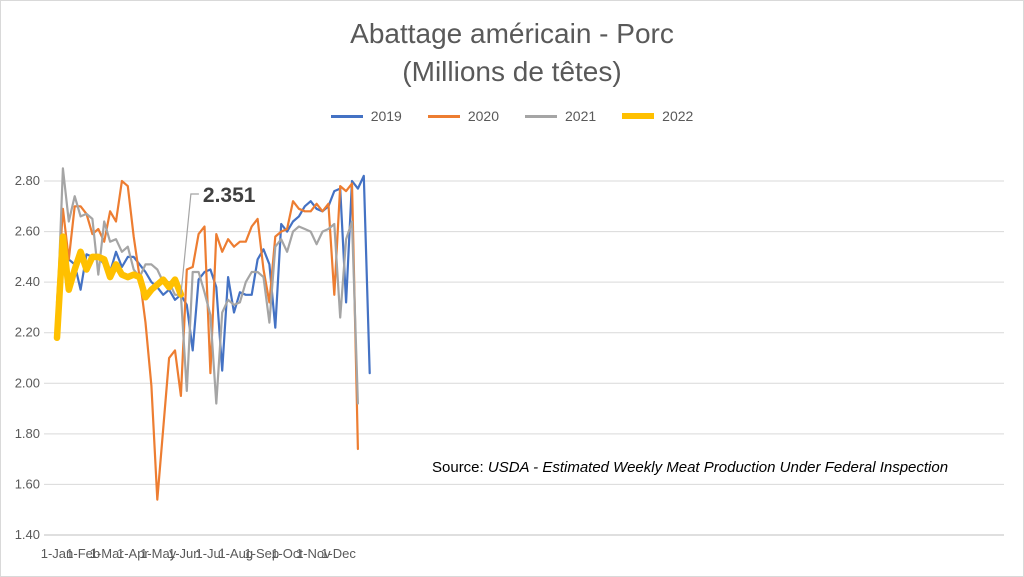  Describe the element at coordinates (443, 116) in the screenshot. I see `legend-swatch-2020` at that location.